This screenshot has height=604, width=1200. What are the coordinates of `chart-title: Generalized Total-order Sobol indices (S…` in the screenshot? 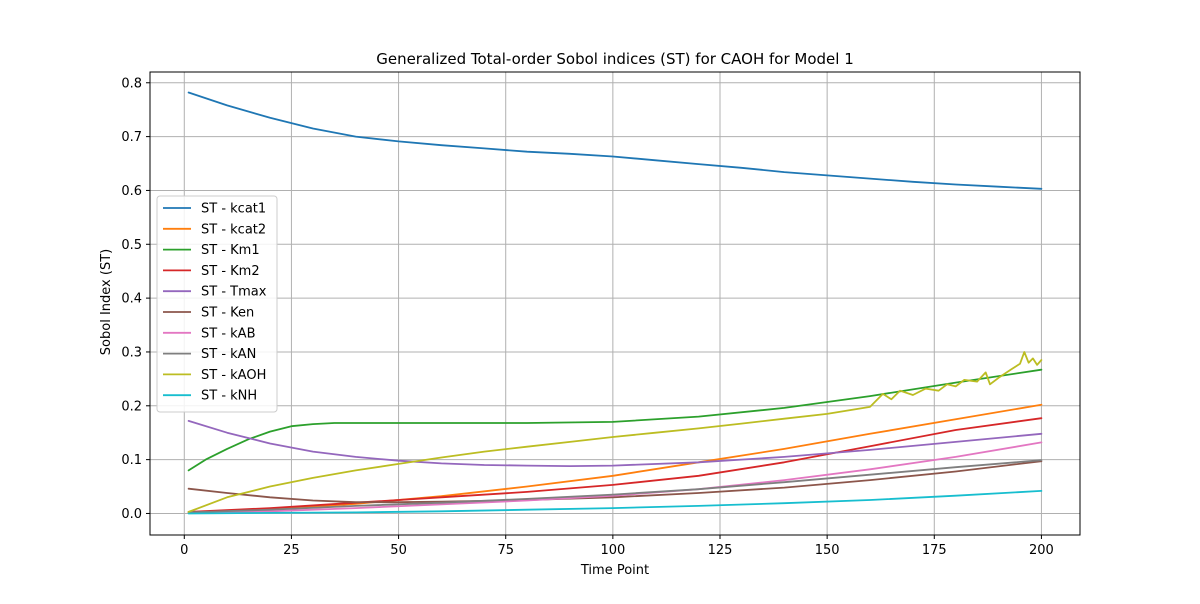 It's located at (615, 59).